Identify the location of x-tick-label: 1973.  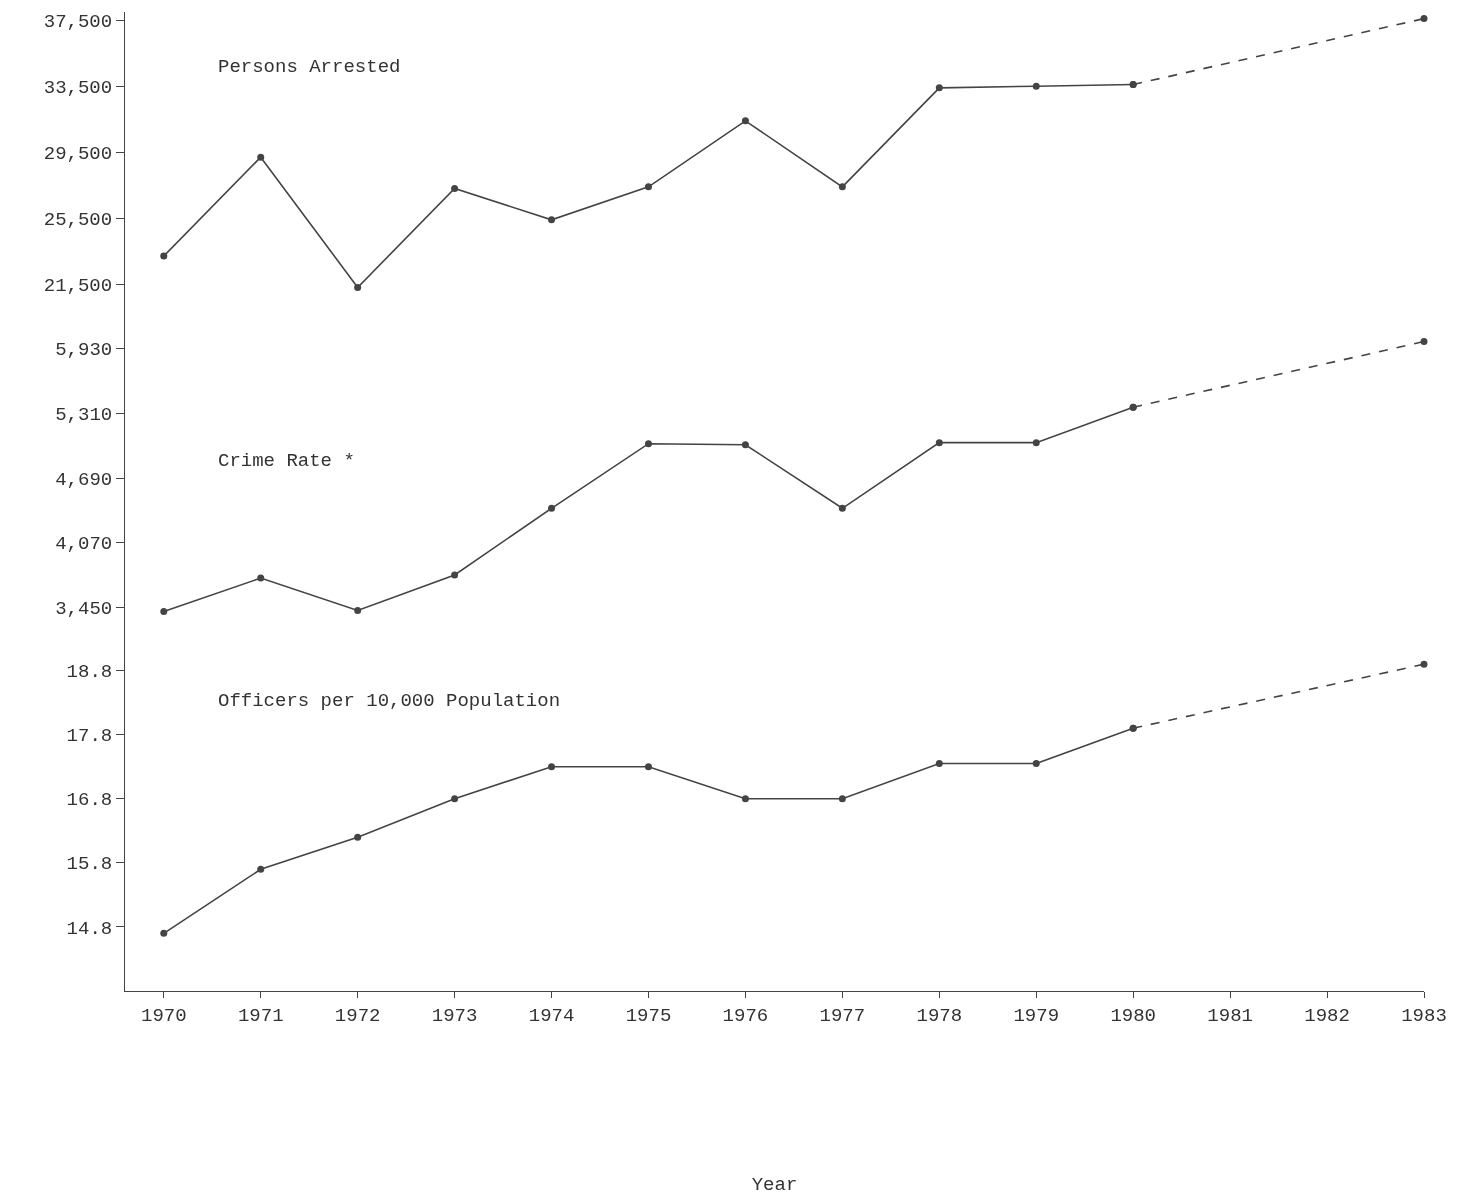
(454, 1015).